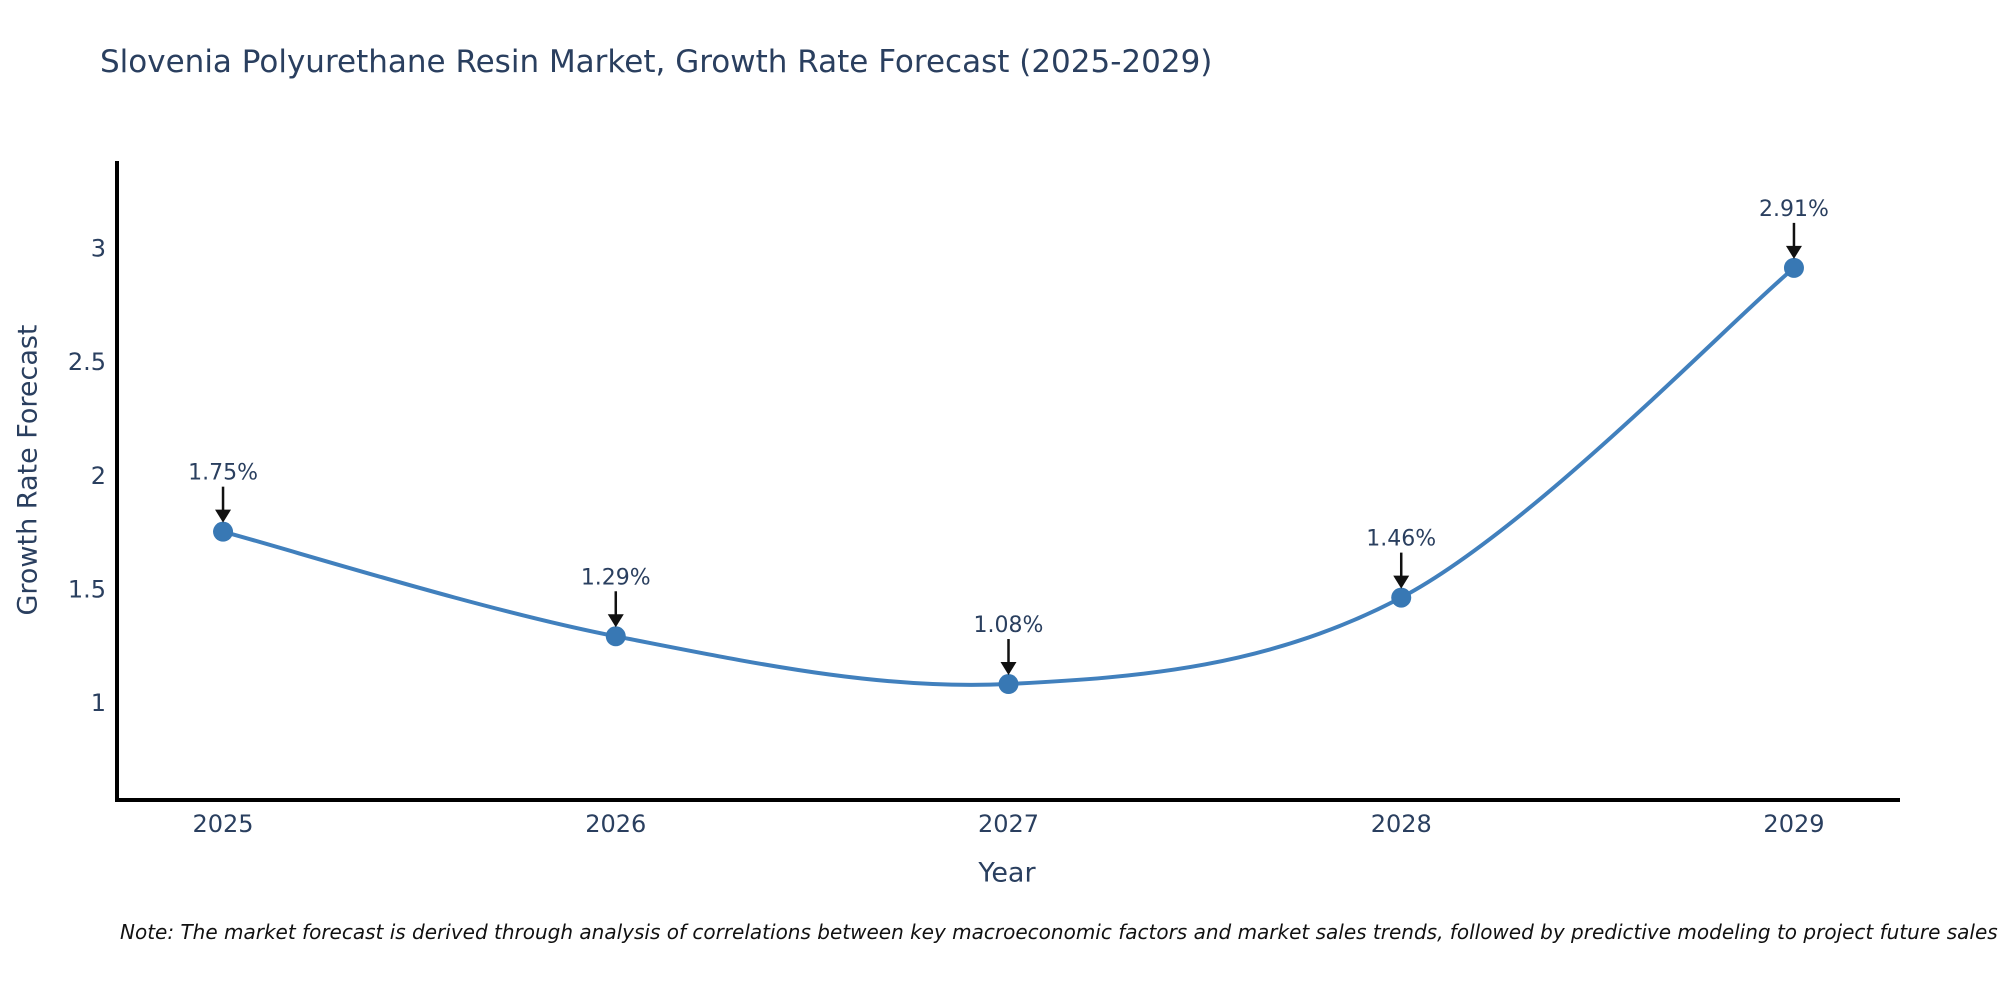 The width and height of the screenshot is (2000, 1000). Describe the element at coordinates (87, 590) in the screenshot. I see `y-tick-label: 1.5` at that location.